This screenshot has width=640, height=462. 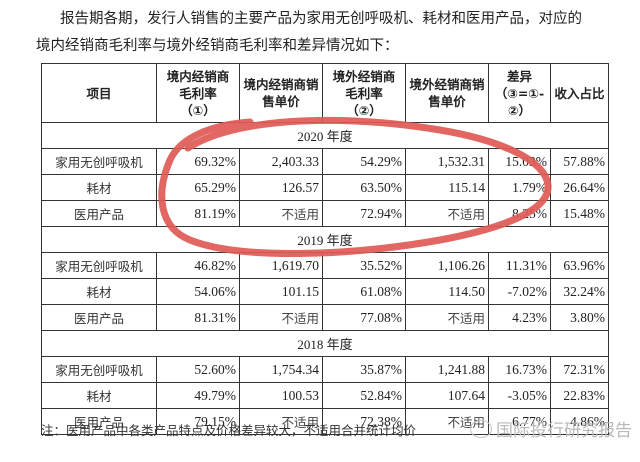 What do you see at coordinates (579, 265) in the screenshot?
I see `cell-revenue-share: 63.96%` at bounding box center [579, 265].